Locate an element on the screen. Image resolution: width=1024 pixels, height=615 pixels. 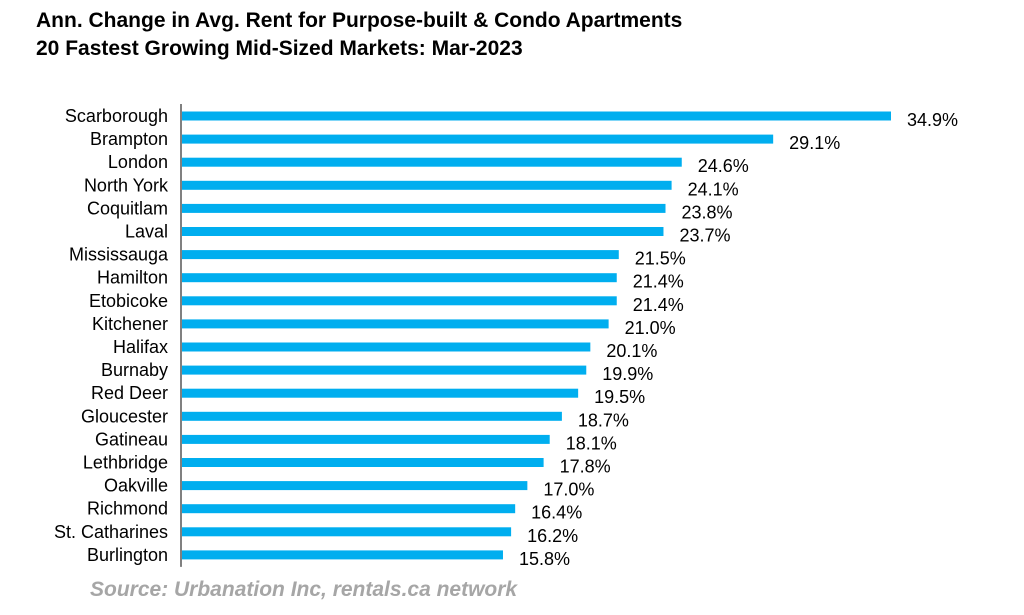
category-label: Gatineau is located at coordinates (131, 439).